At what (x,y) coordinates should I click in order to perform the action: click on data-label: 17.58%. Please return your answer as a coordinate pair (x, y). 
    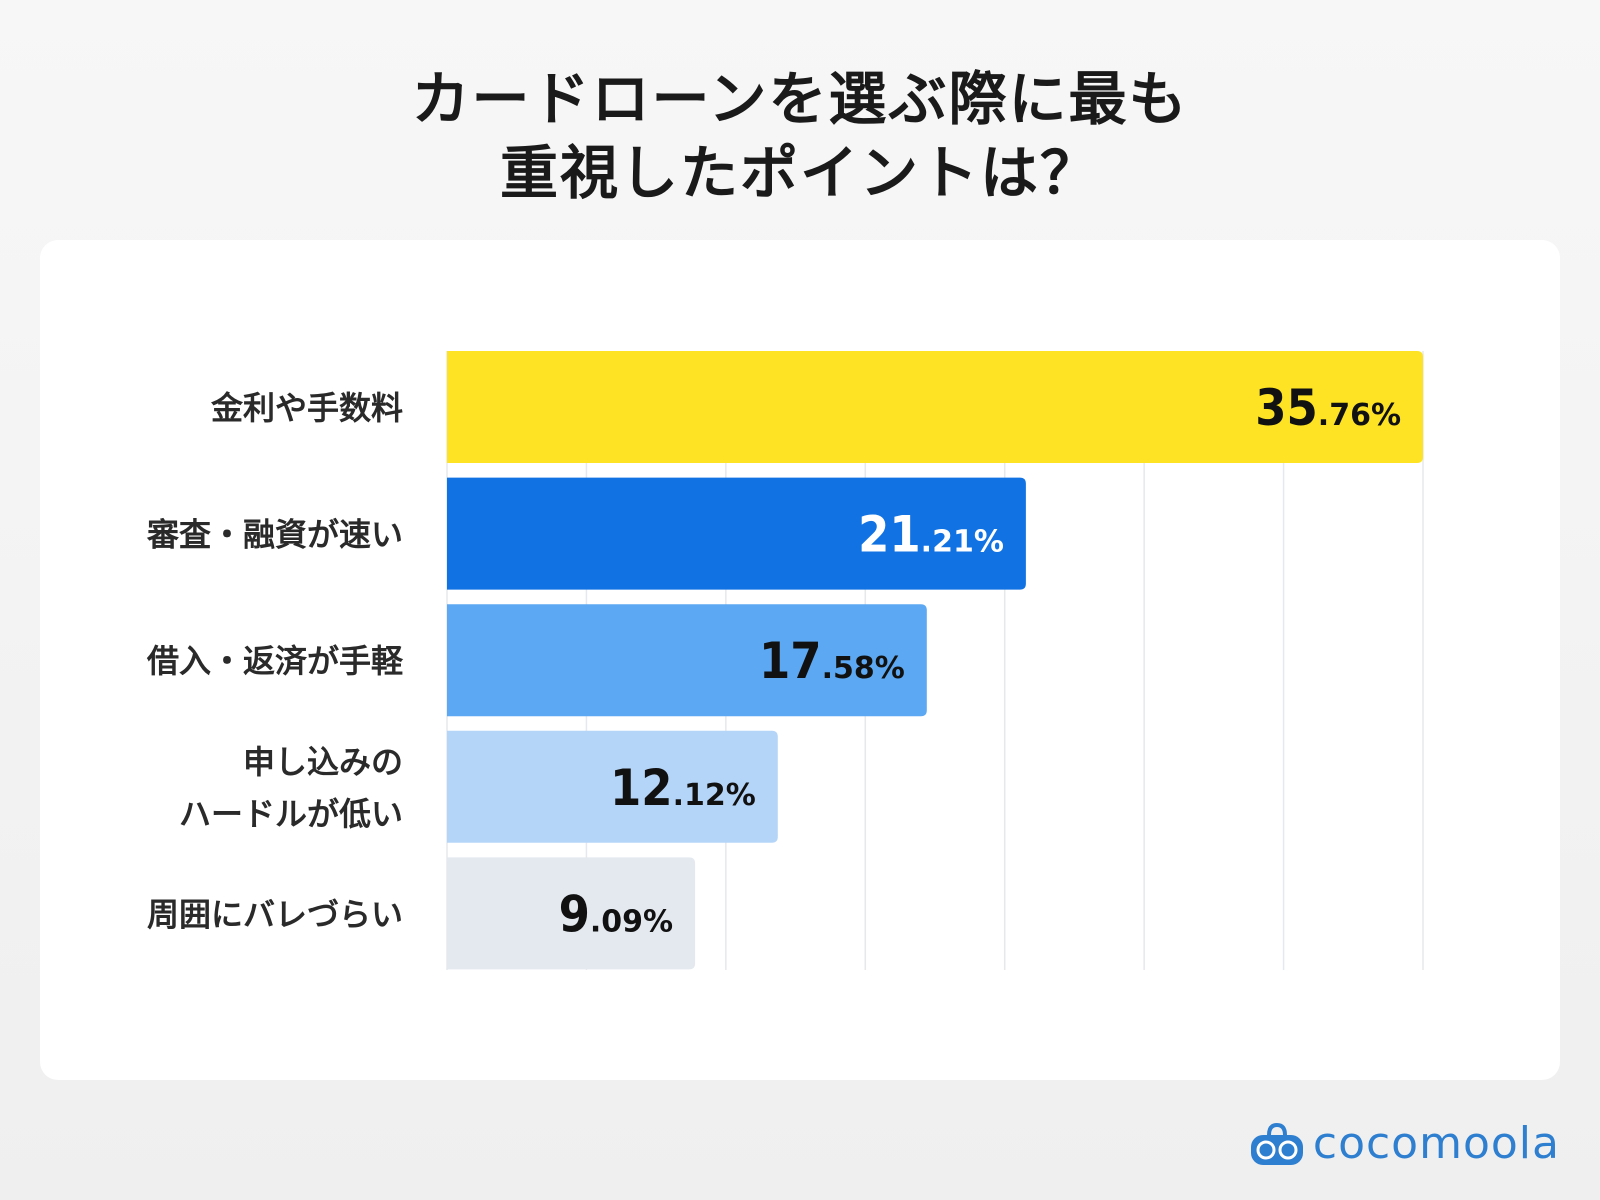
    Looking at the image, I should click on (832, 661).